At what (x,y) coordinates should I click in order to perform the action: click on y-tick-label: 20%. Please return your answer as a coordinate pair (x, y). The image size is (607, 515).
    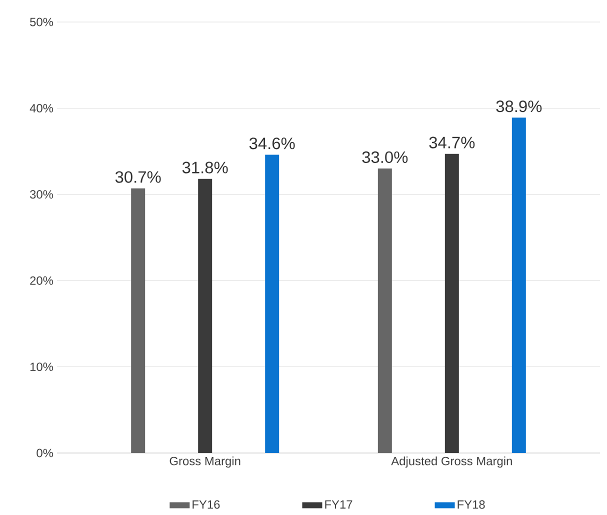
    Looking at the image, I should click on (42, 280).